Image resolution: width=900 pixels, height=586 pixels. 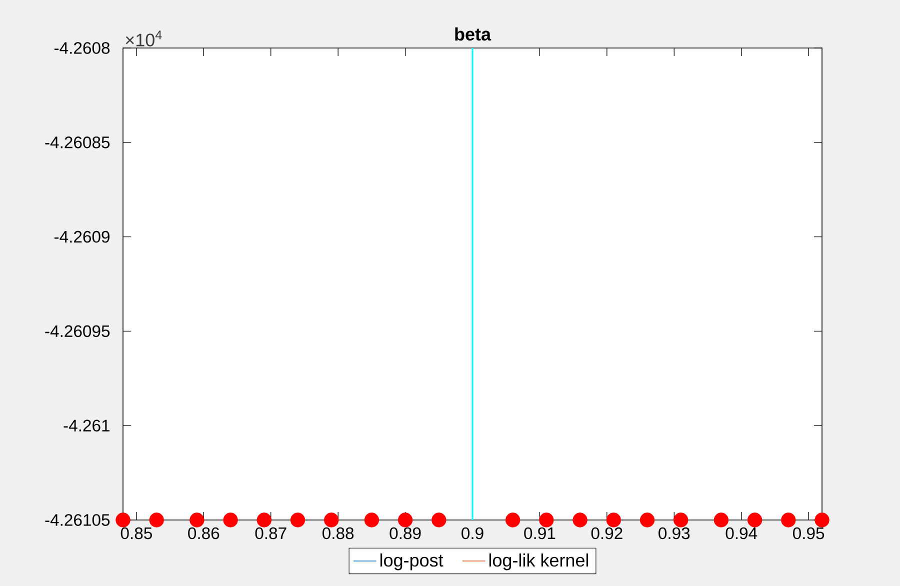 I want to click on chart-title: beta, so click(x=473, y=34).